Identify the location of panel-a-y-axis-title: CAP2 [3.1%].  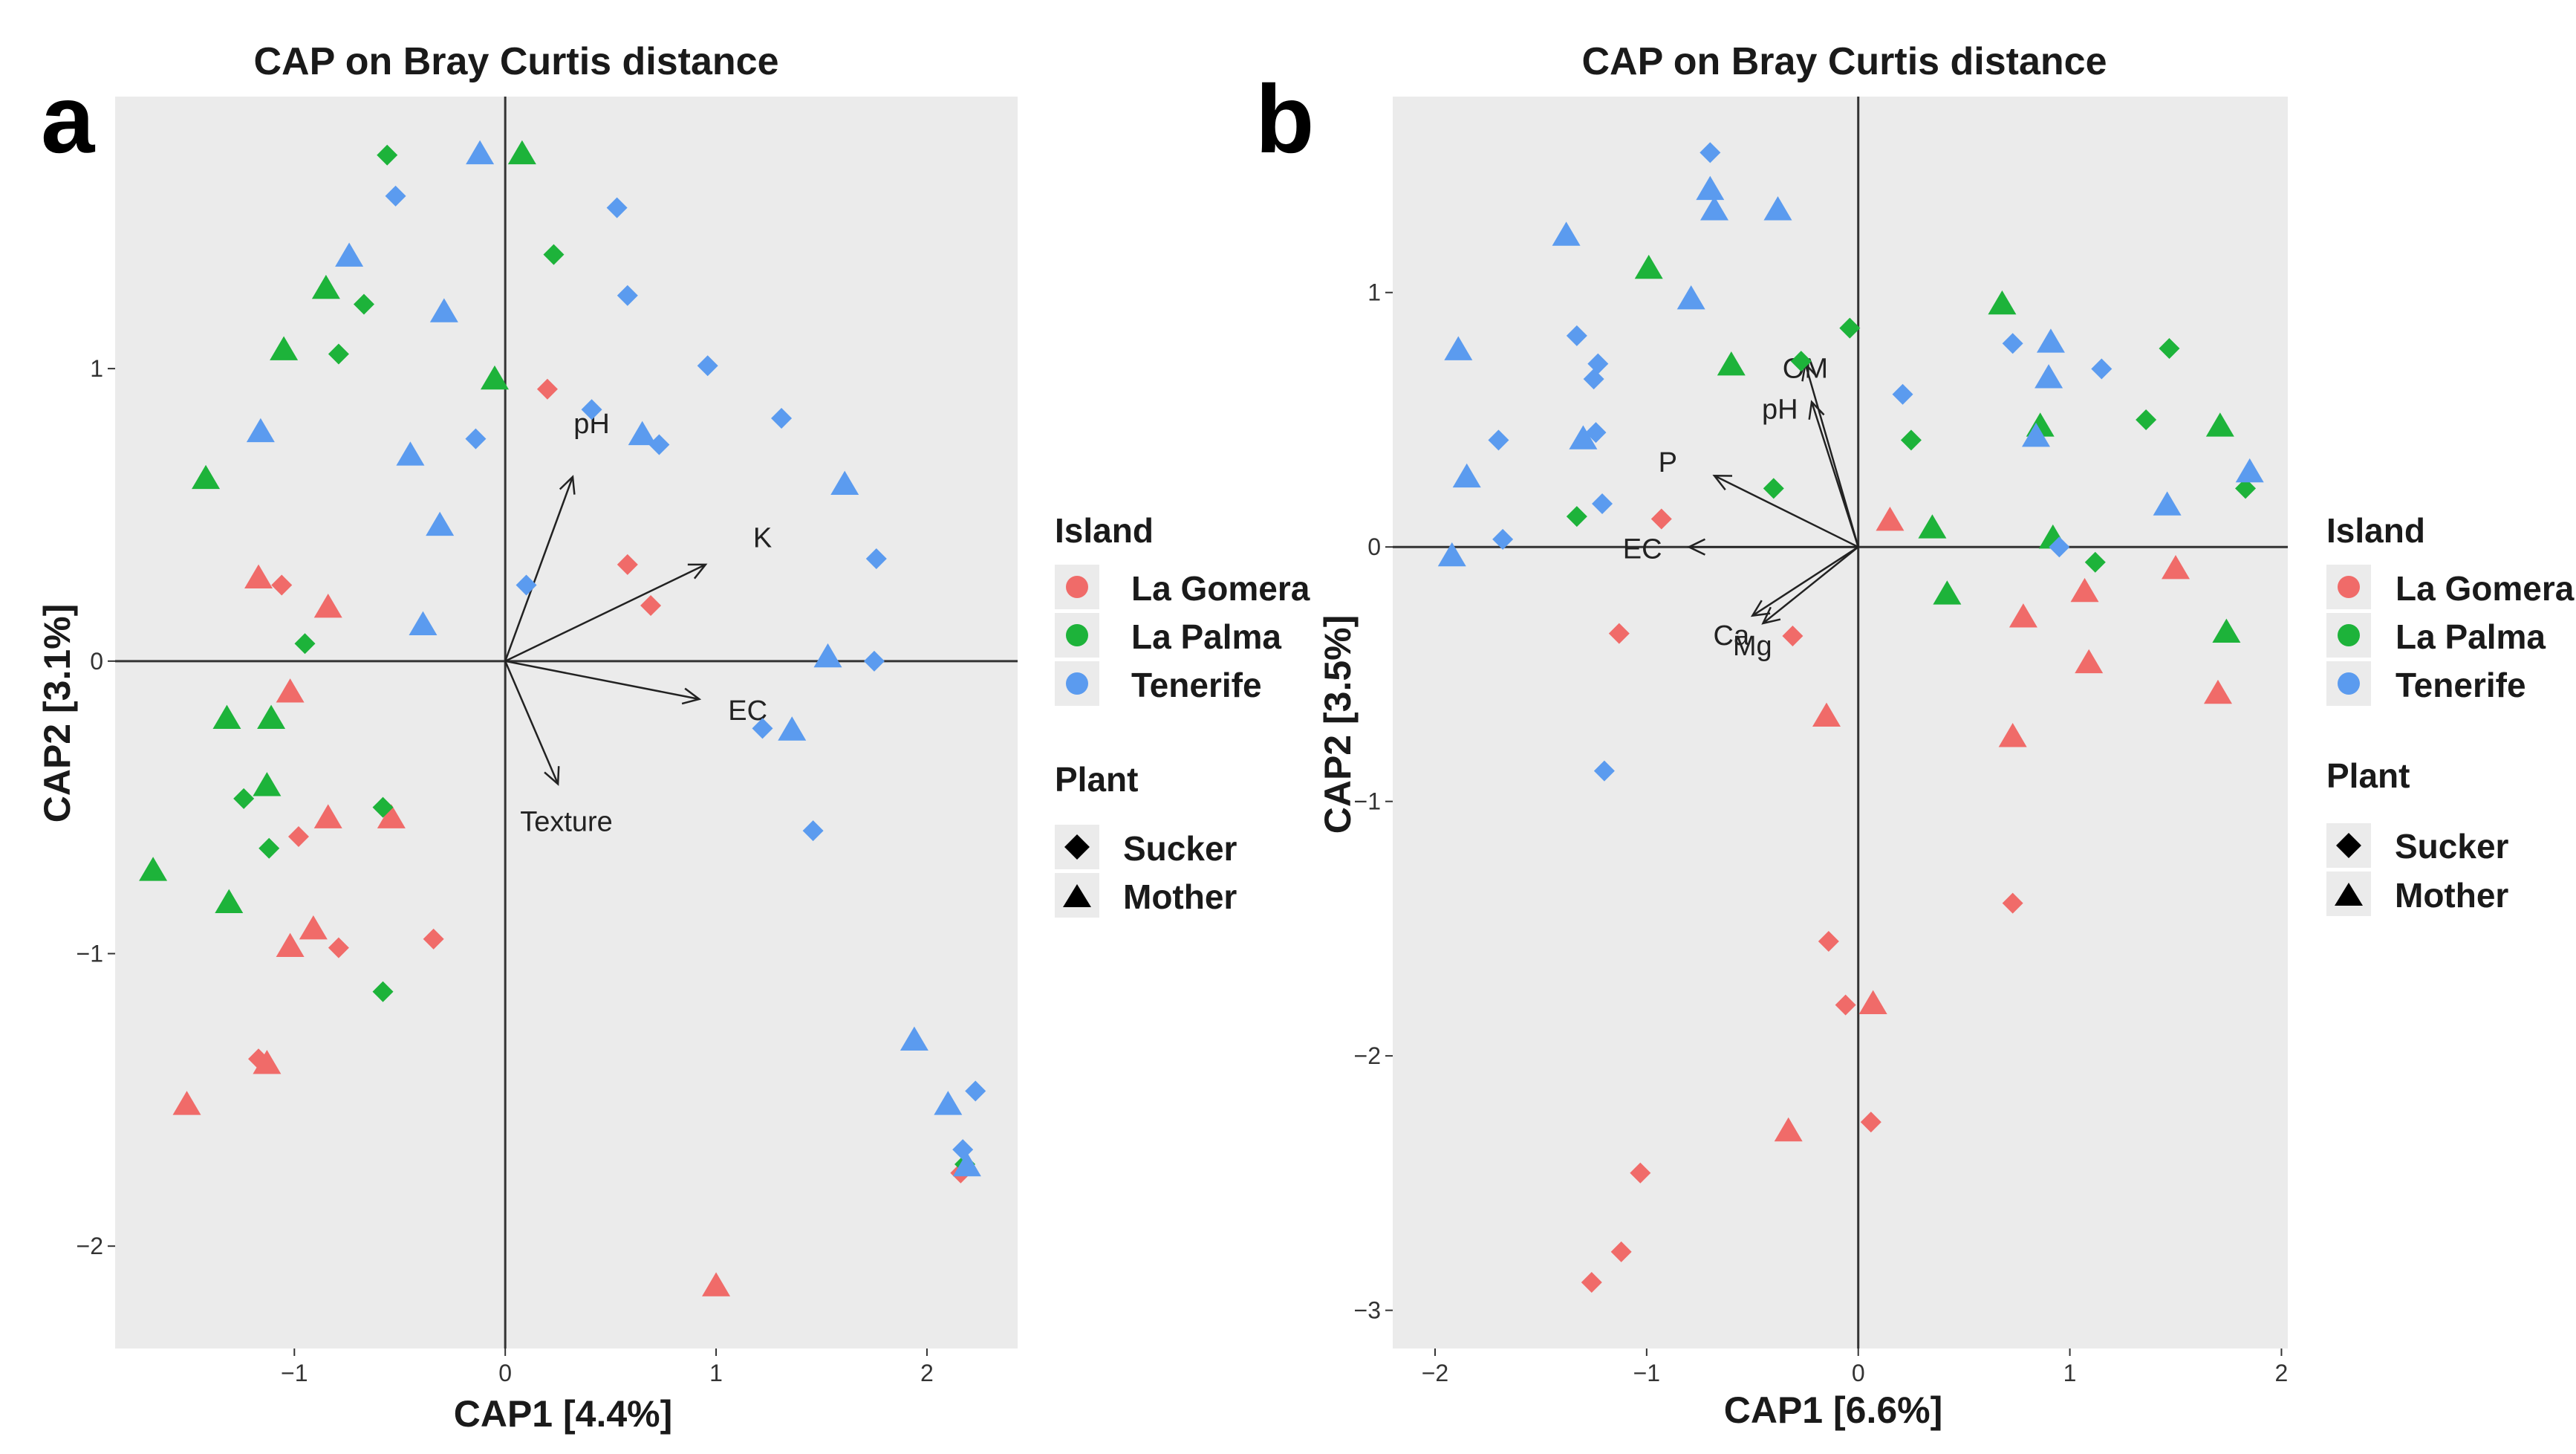
(57, 713).